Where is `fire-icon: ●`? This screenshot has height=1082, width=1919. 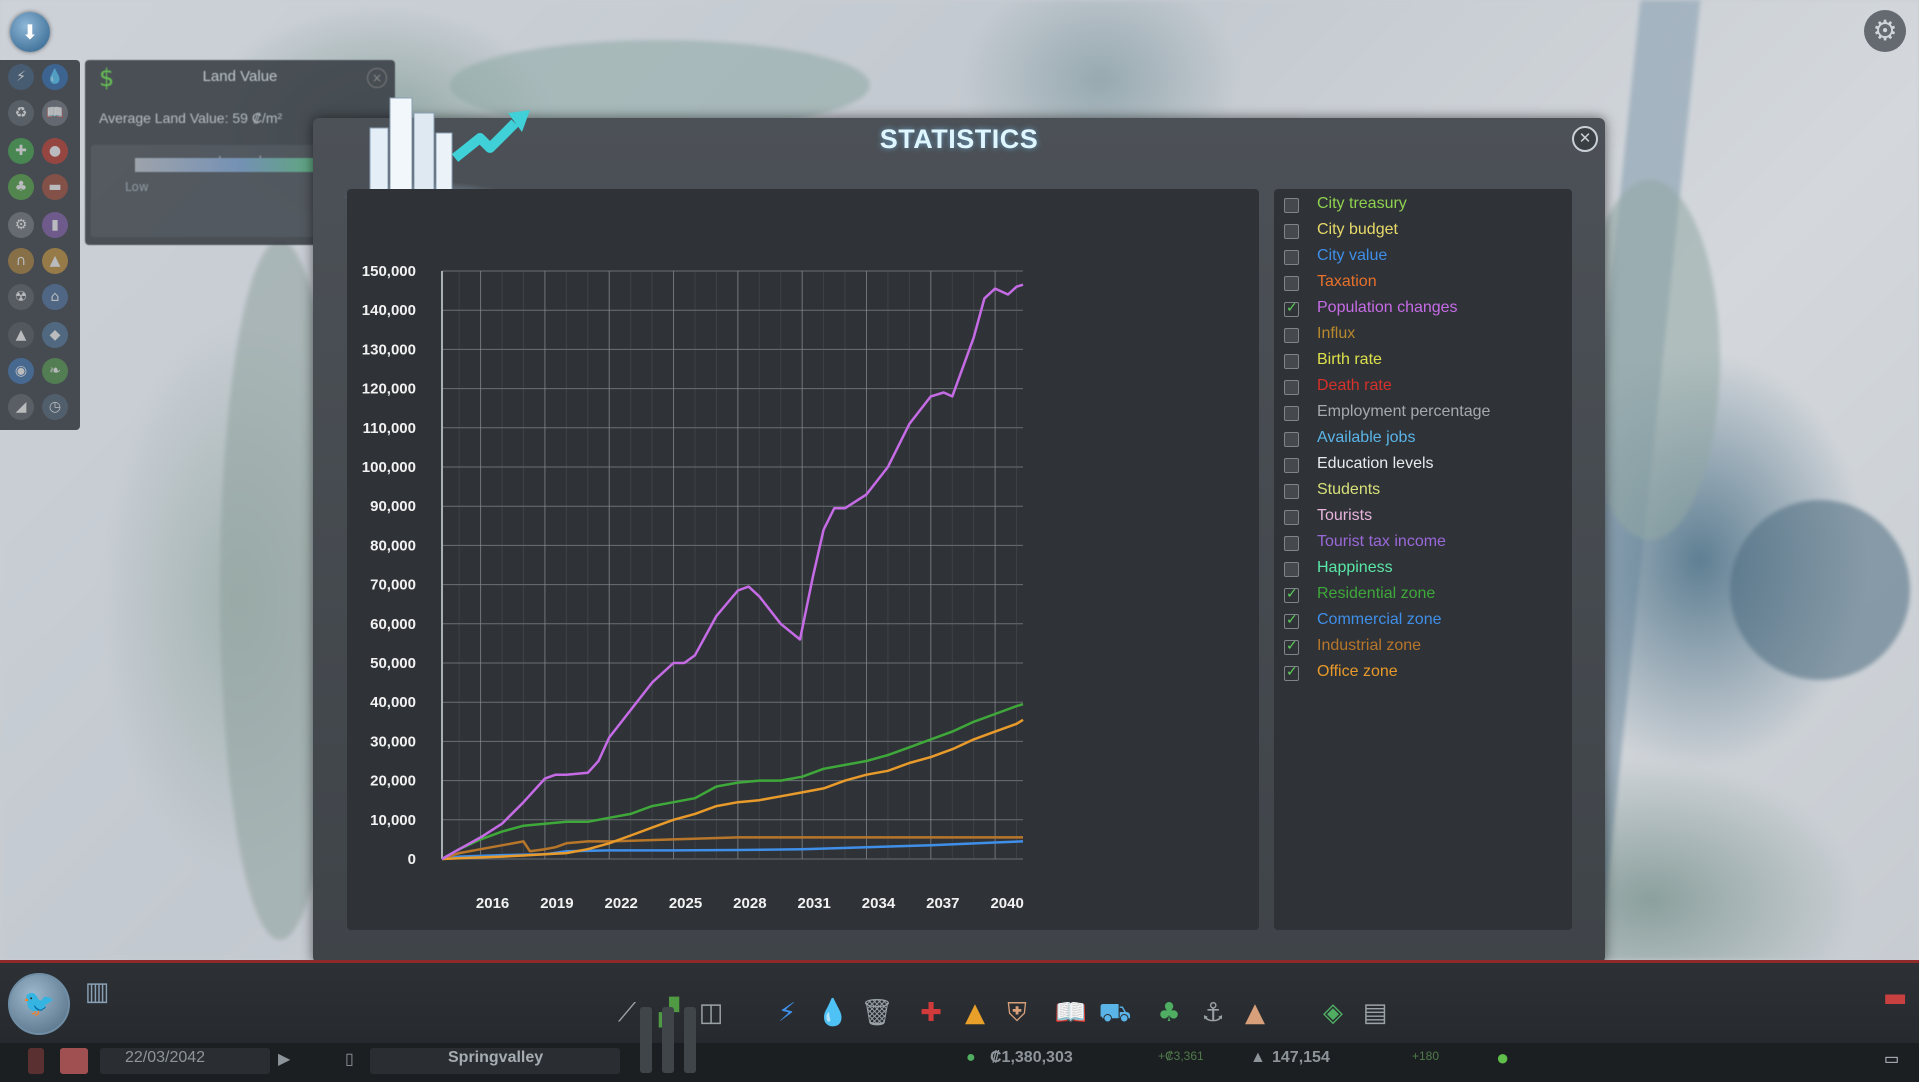
fire-icon: ● is located at coordinates (55, 151).